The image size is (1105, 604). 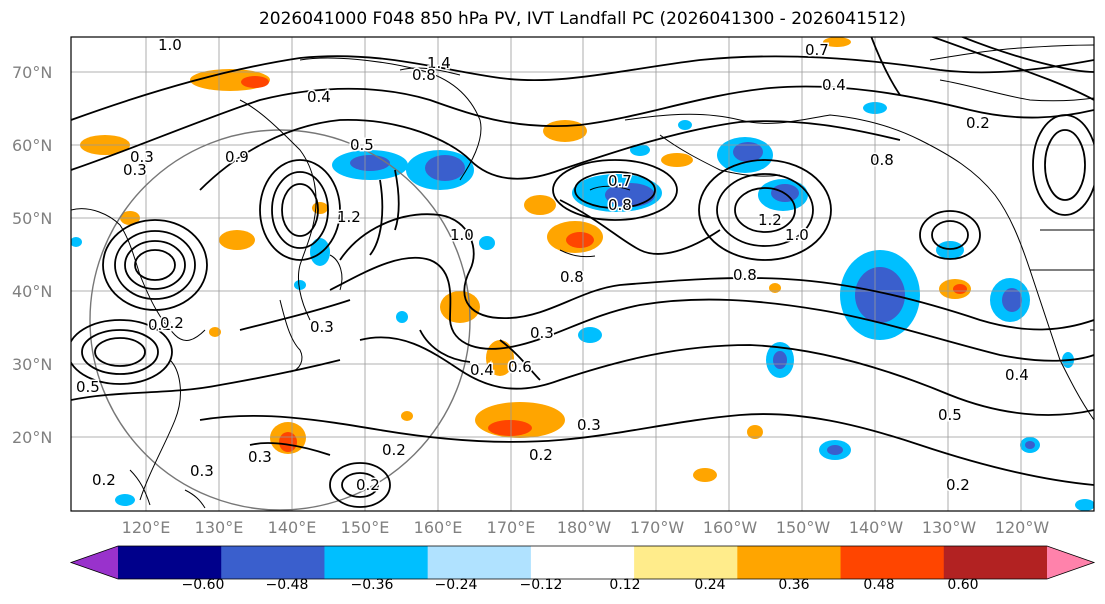 I want to click on colorbar-tick-label: 0.24, so click(x=710, y=585).